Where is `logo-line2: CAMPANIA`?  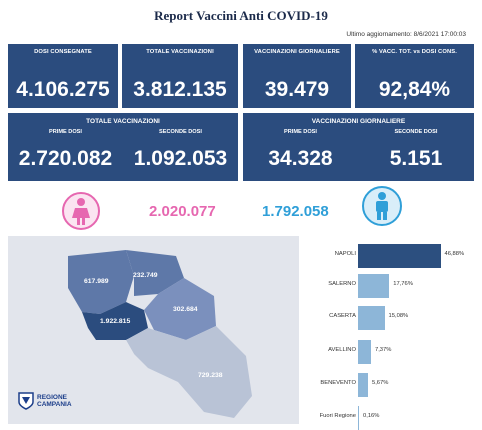
logo-line2: CAMPANIA is located at coordinates (54, 404).